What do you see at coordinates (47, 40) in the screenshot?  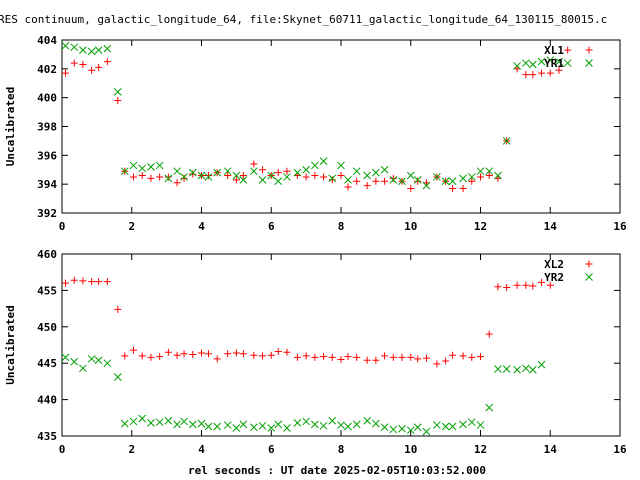 I see `y-tick-label: 404` at bounding box center [47, 40].